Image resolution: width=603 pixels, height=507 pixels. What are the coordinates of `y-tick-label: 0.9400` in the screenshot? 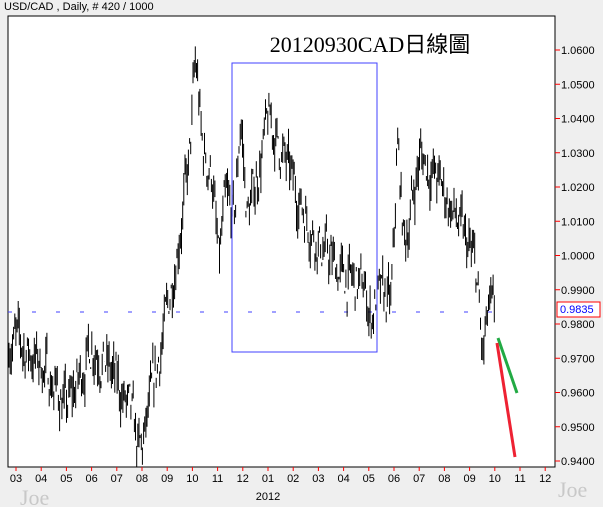 It's located at (578, 462).